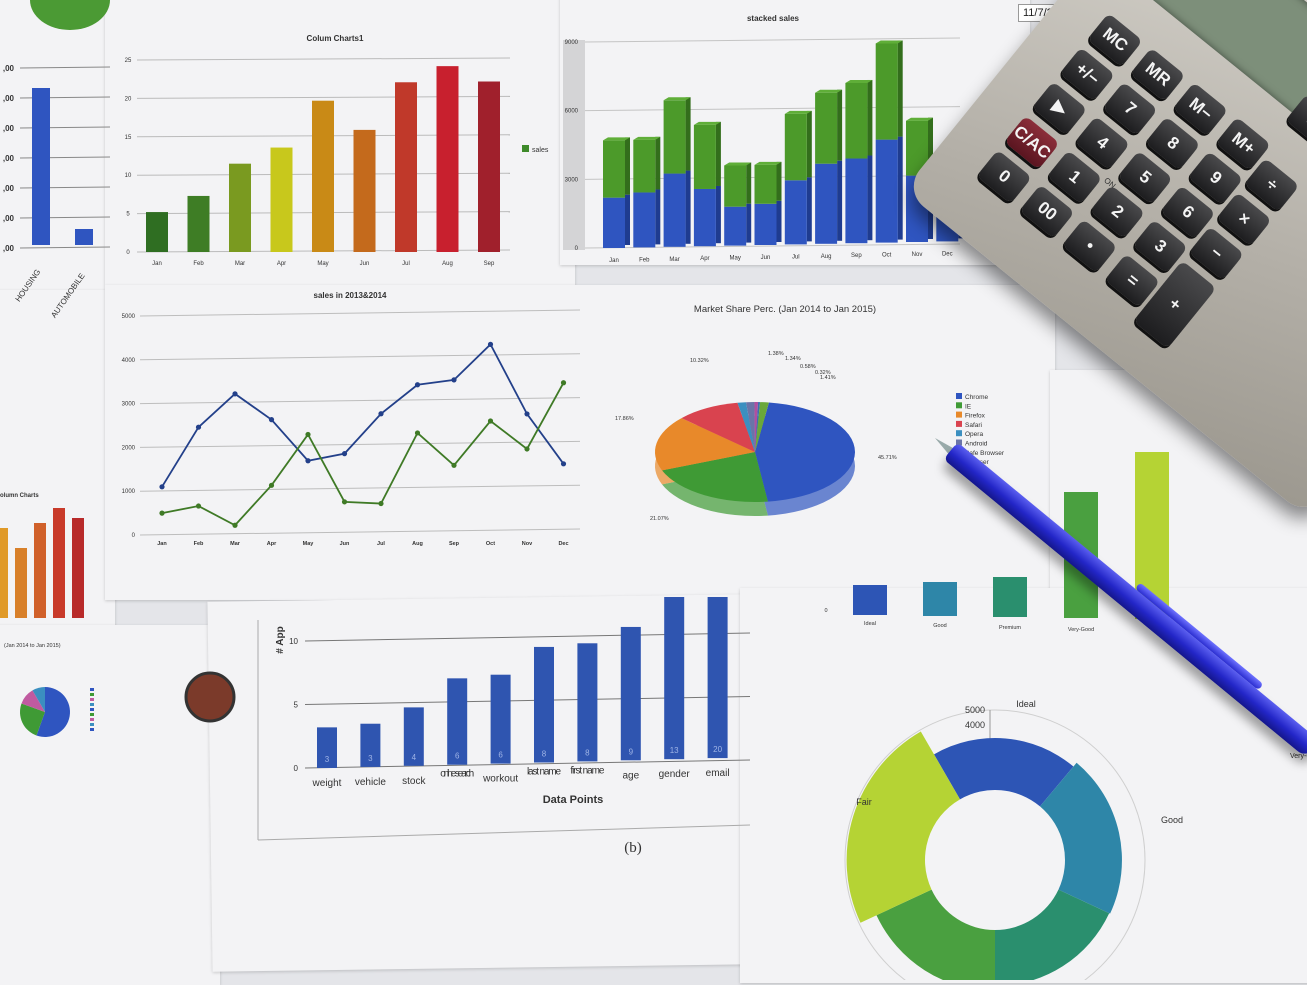  What do you see at coordinates (457, 756) in the screenshot?
I see `bar-data-label: 6` at bounding box center [457, 756].